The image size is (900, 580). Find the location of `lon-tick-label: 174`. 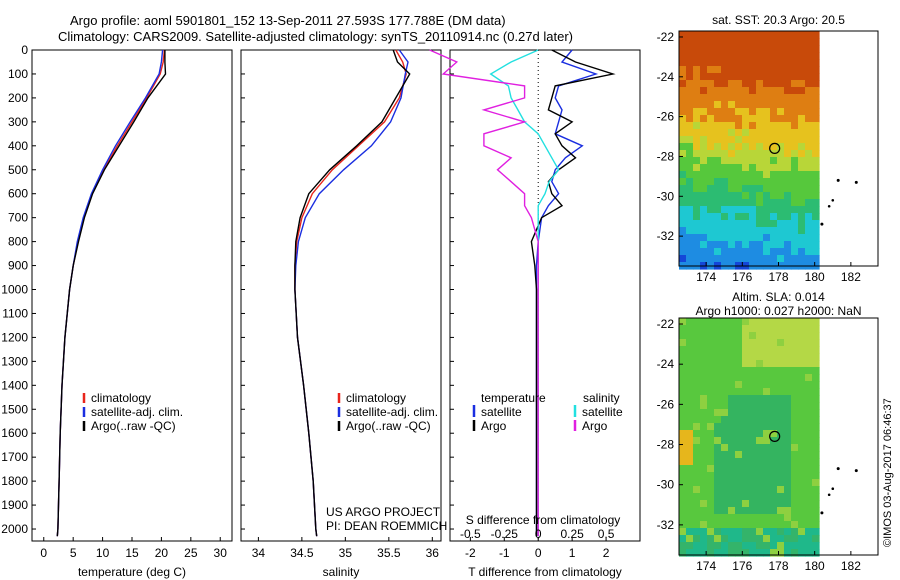

lon-tick-label: 174 is located at coordinates (706, 277).